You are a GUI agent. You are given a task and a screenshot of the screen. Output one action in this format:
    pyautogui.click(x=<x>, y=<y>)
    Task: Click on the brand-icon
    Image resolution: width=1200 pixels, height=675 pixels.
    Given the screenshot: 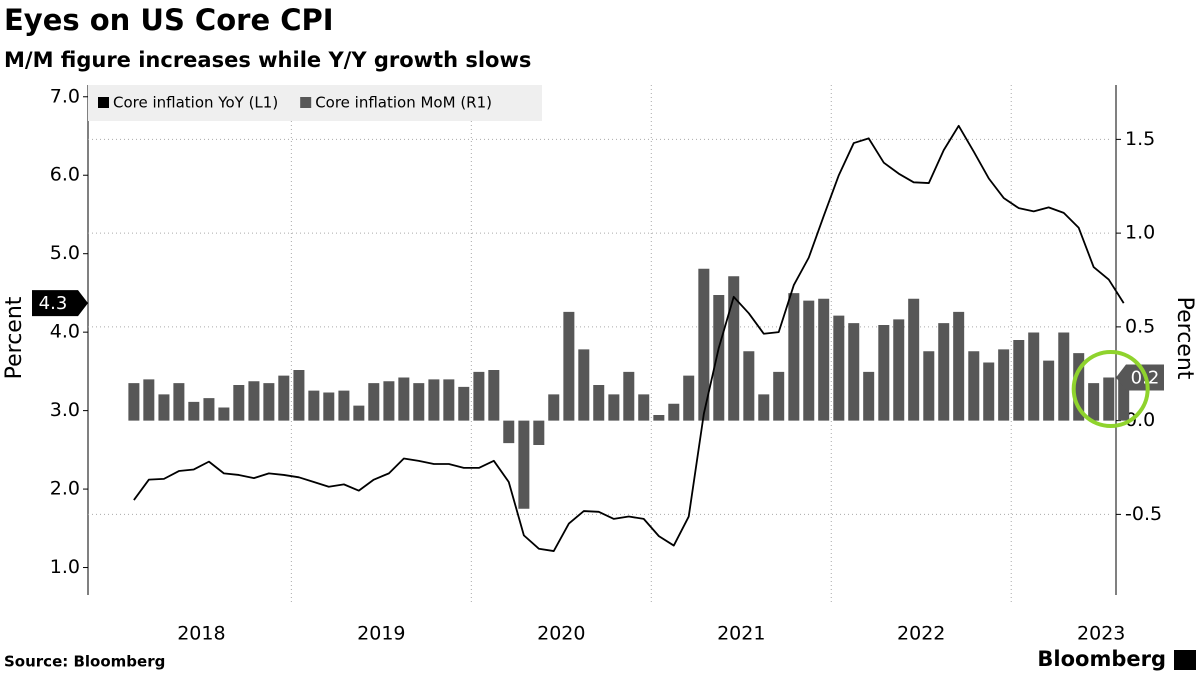 What is the action you would take?
    pyautogui.click(x=1185, y=660)
    